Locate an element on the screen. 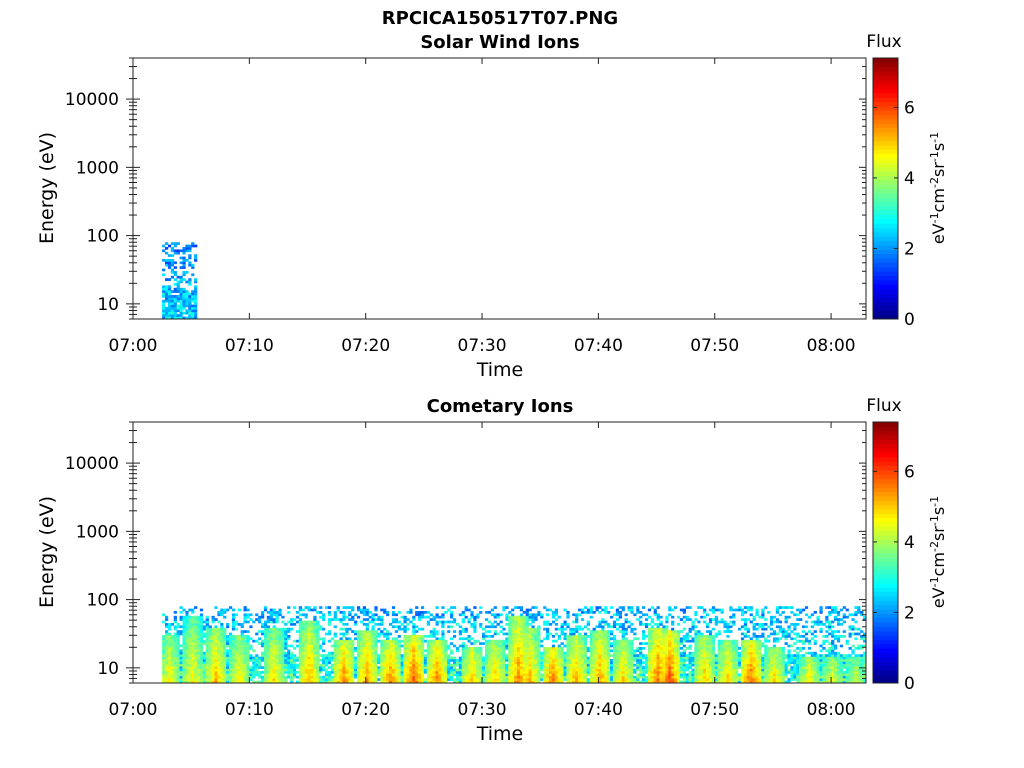 The image size is (1024, 768). colorbar-swatch is located at coordinates (885, 273).